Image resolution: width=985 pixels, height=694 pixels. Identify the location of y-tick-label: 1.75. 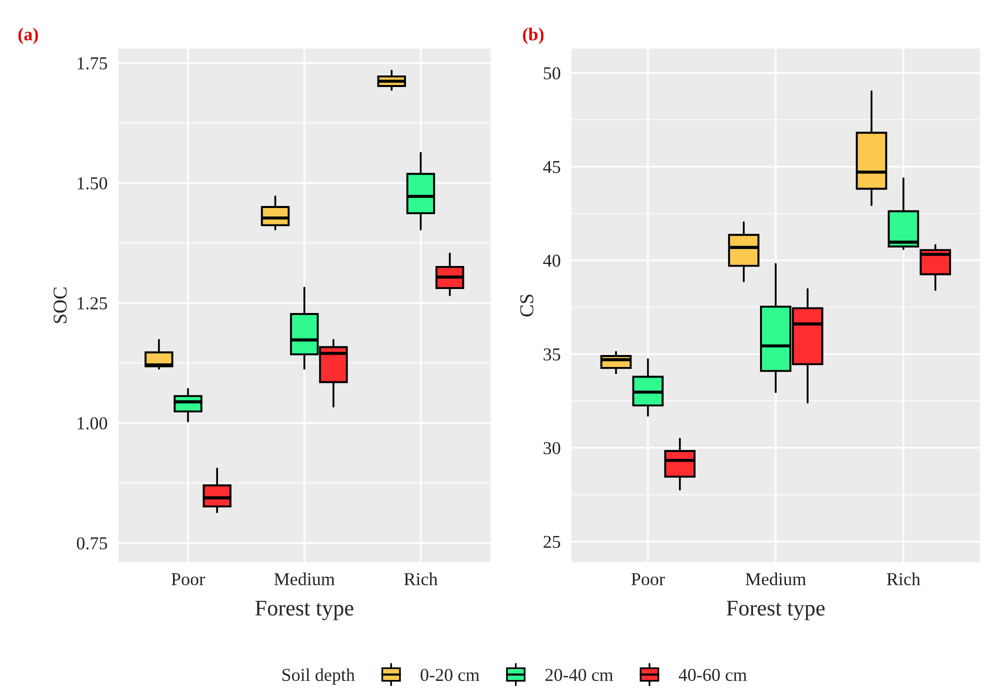
(93, 63).